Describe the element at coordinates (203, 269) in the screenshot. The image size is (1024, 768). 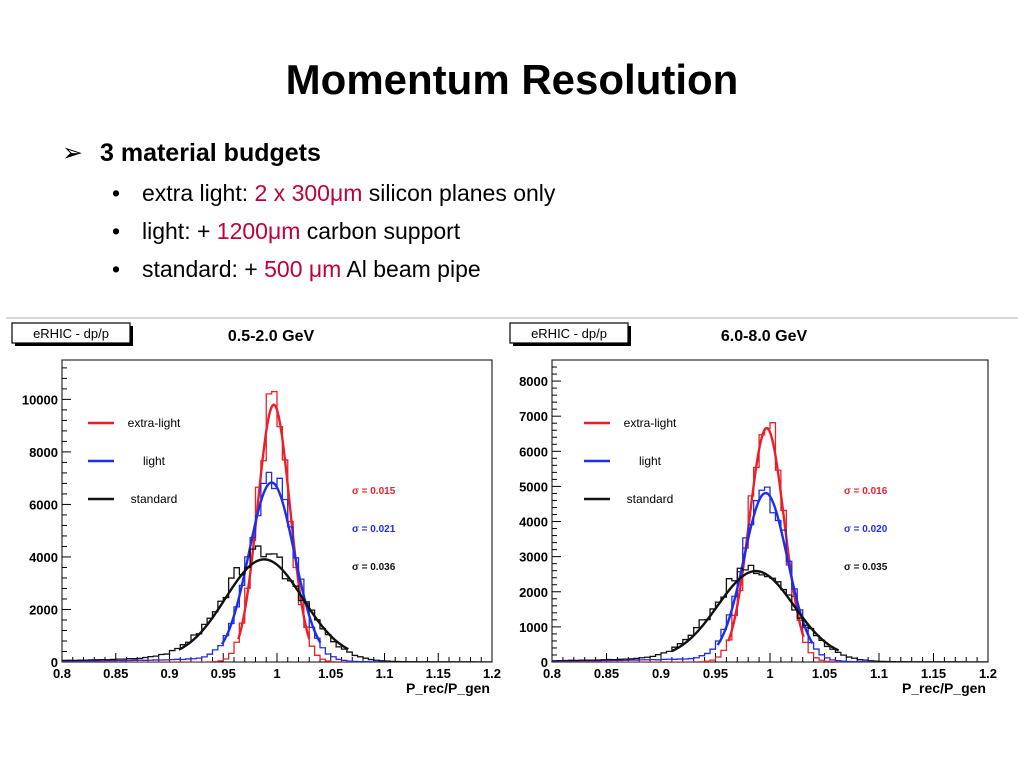
I see `sub-bullet-prefix: standard: +` at that location.